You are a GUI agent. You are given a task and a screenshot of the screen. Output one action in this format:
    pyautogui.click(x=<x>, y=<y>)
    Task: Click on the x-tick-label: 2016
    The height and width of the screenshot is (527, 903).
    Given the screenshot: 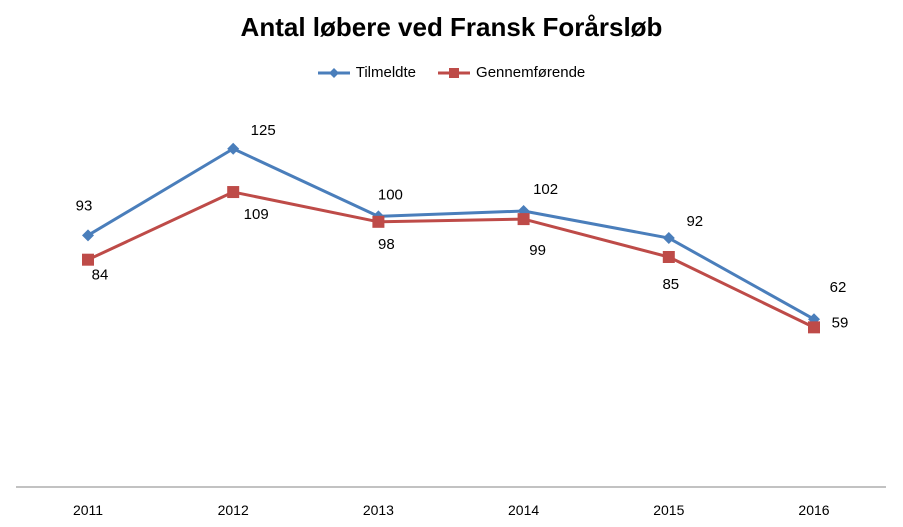 What is the action you would take?
    pyautogui.click(x=813, y=510)
    